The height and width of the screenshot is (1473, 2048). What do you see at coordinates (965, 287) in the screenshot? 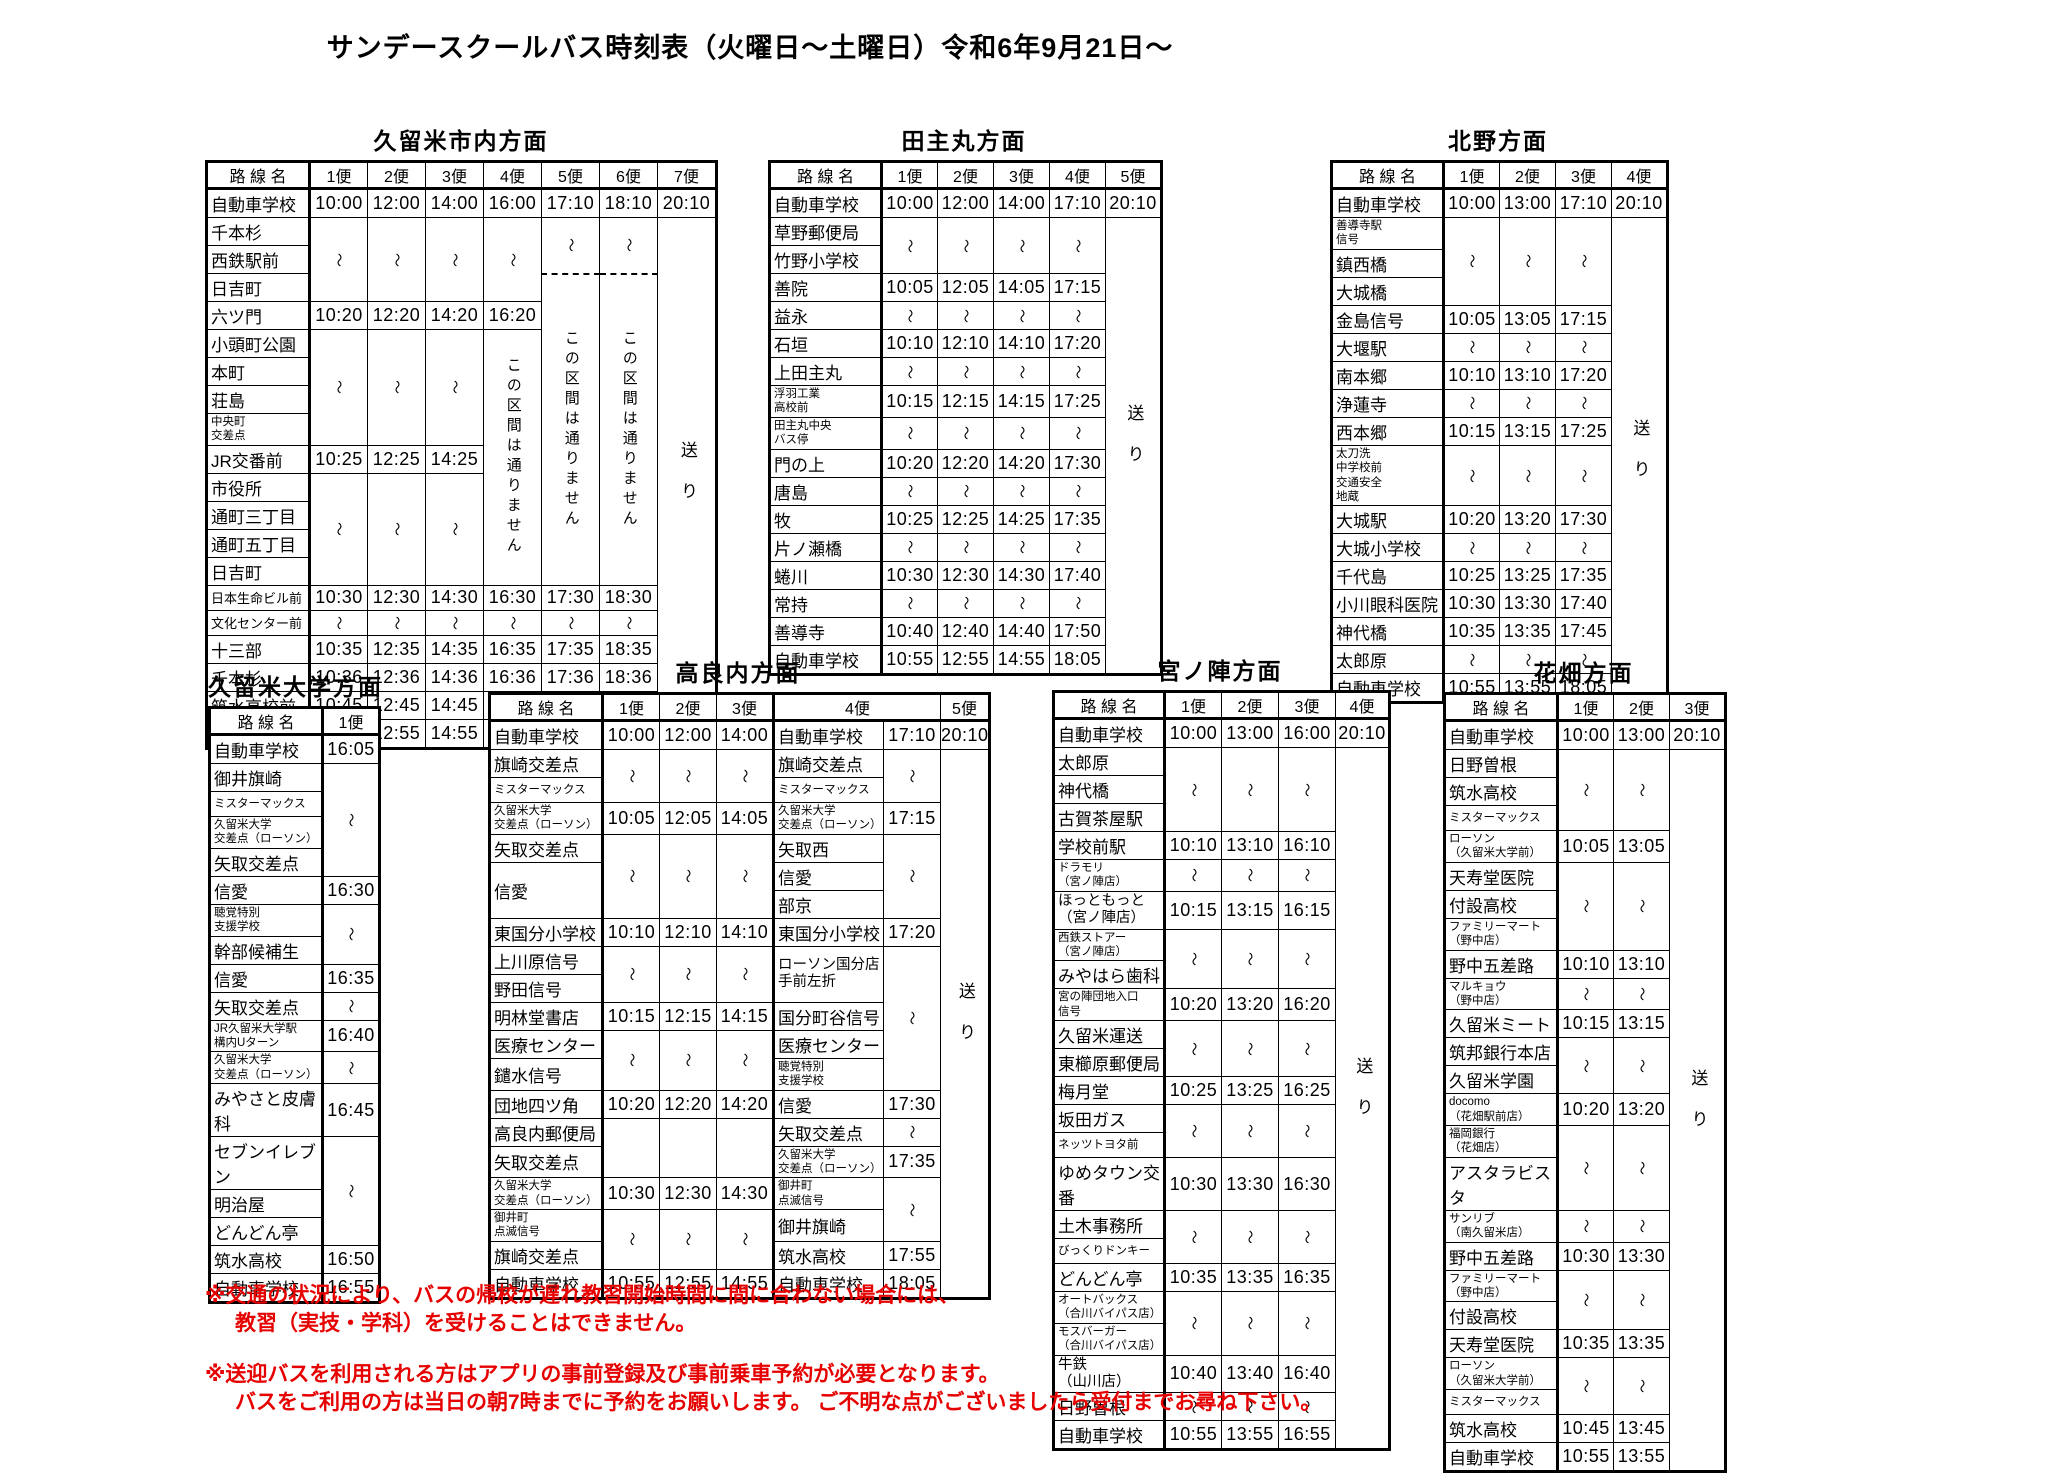
I see `time-cell: 12:05` at bounding box center [965, 287].